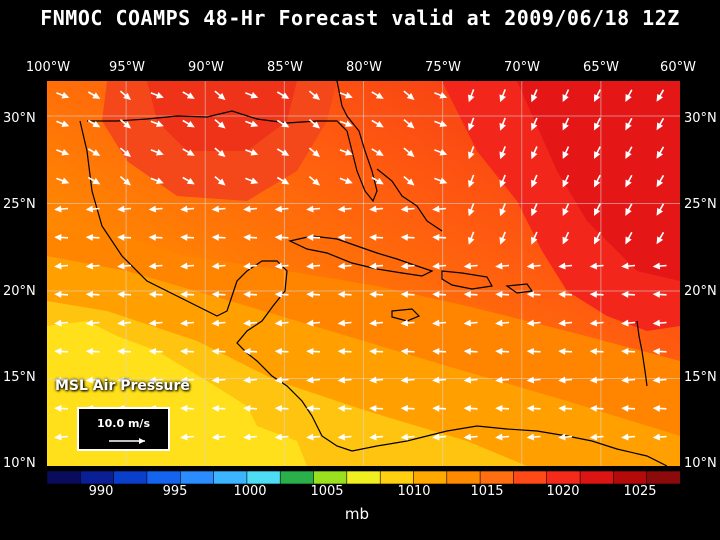  Describe the element at coordinates (700, 377) in the screenshot. I see `lat-label-right: 15°N` at that location.